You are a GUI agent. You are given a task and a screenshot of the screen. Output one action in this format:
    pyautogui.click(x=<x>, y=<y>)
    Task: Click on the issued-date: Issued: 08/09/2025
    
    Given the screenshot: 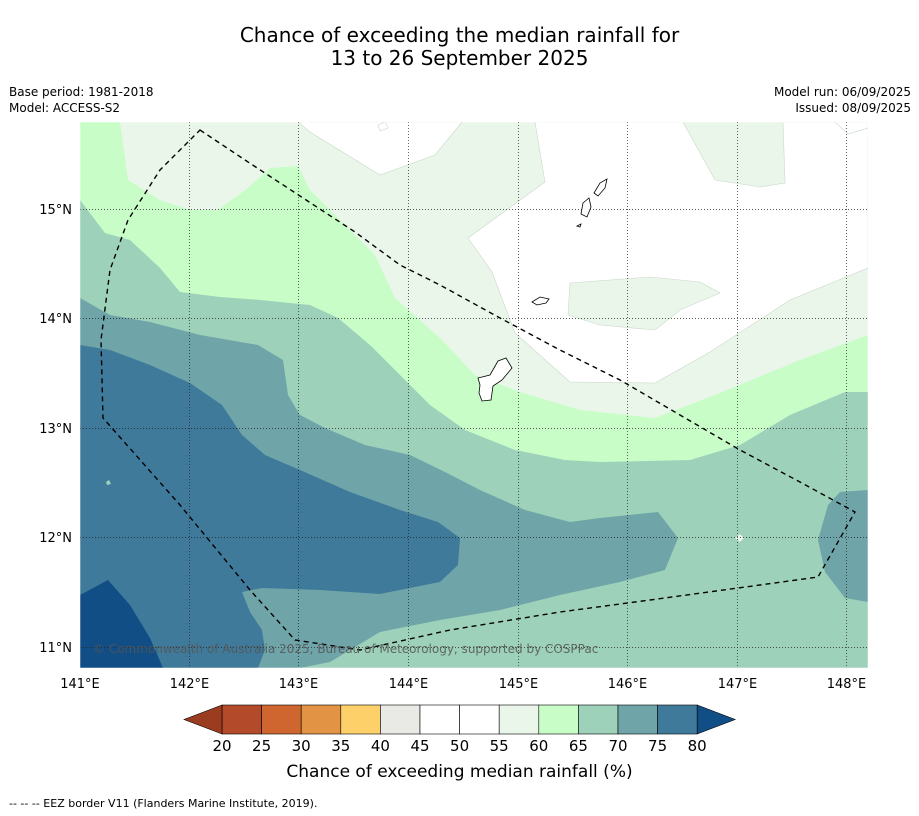 What is the action you would take?
    pyautogui.click(x=853, y=108)
    